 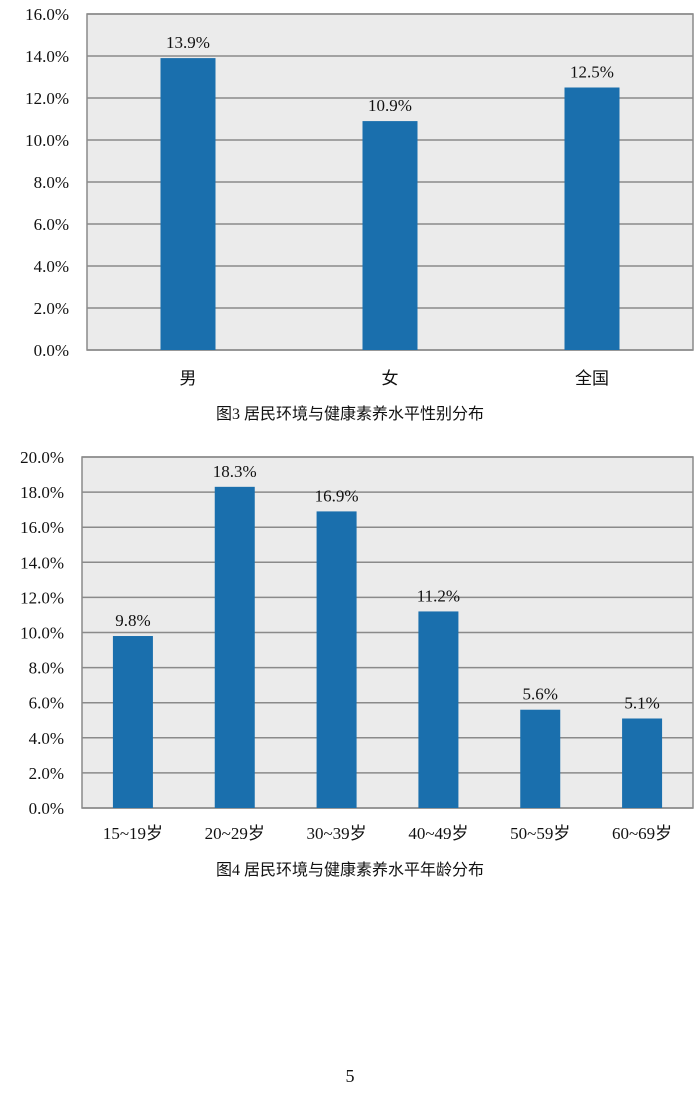 What do you see at coordinates (349, 414) in the screenshot?
I see `chart1-caption: 图3 居民环境与健康素养水平性别分布` at bounding box center [349, 414].